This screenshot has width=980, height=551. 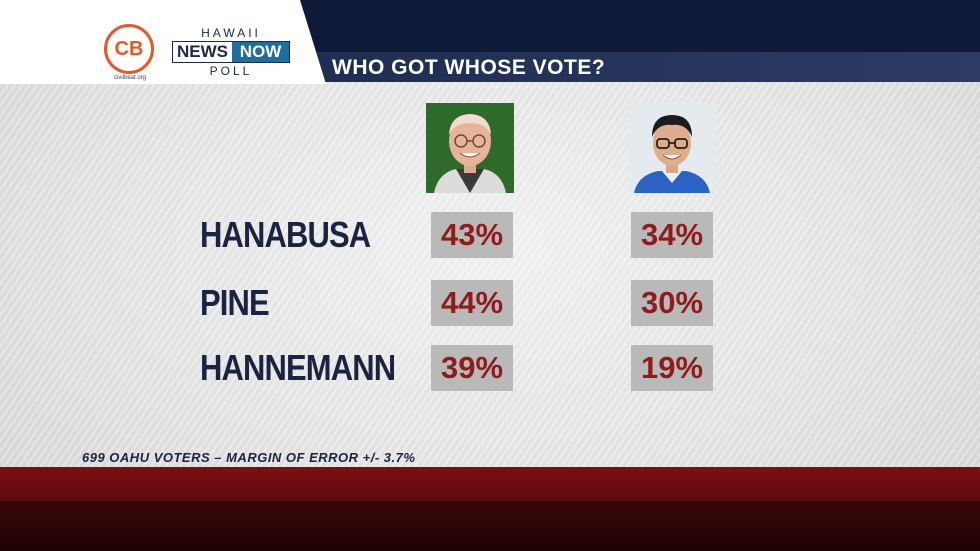 What do you see at coordinates (490, 484) in the screenshot?
I see `bottom-red-band` at bounding box center [490, 484].